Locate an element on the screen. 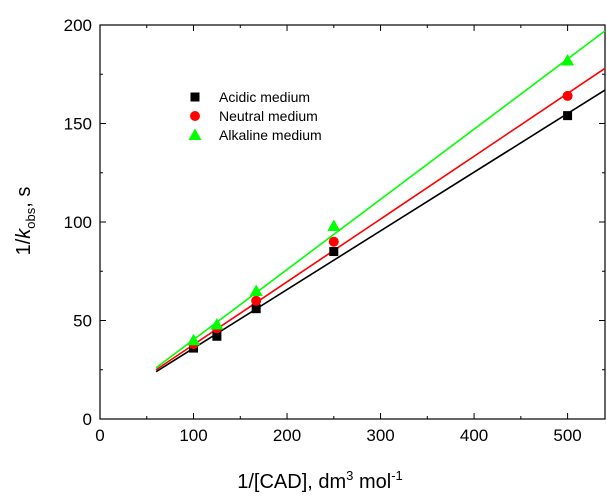 The height and width of the screenshot is (498, 607). legend-acidic-medium-marker is located at coordinates (195, 97).